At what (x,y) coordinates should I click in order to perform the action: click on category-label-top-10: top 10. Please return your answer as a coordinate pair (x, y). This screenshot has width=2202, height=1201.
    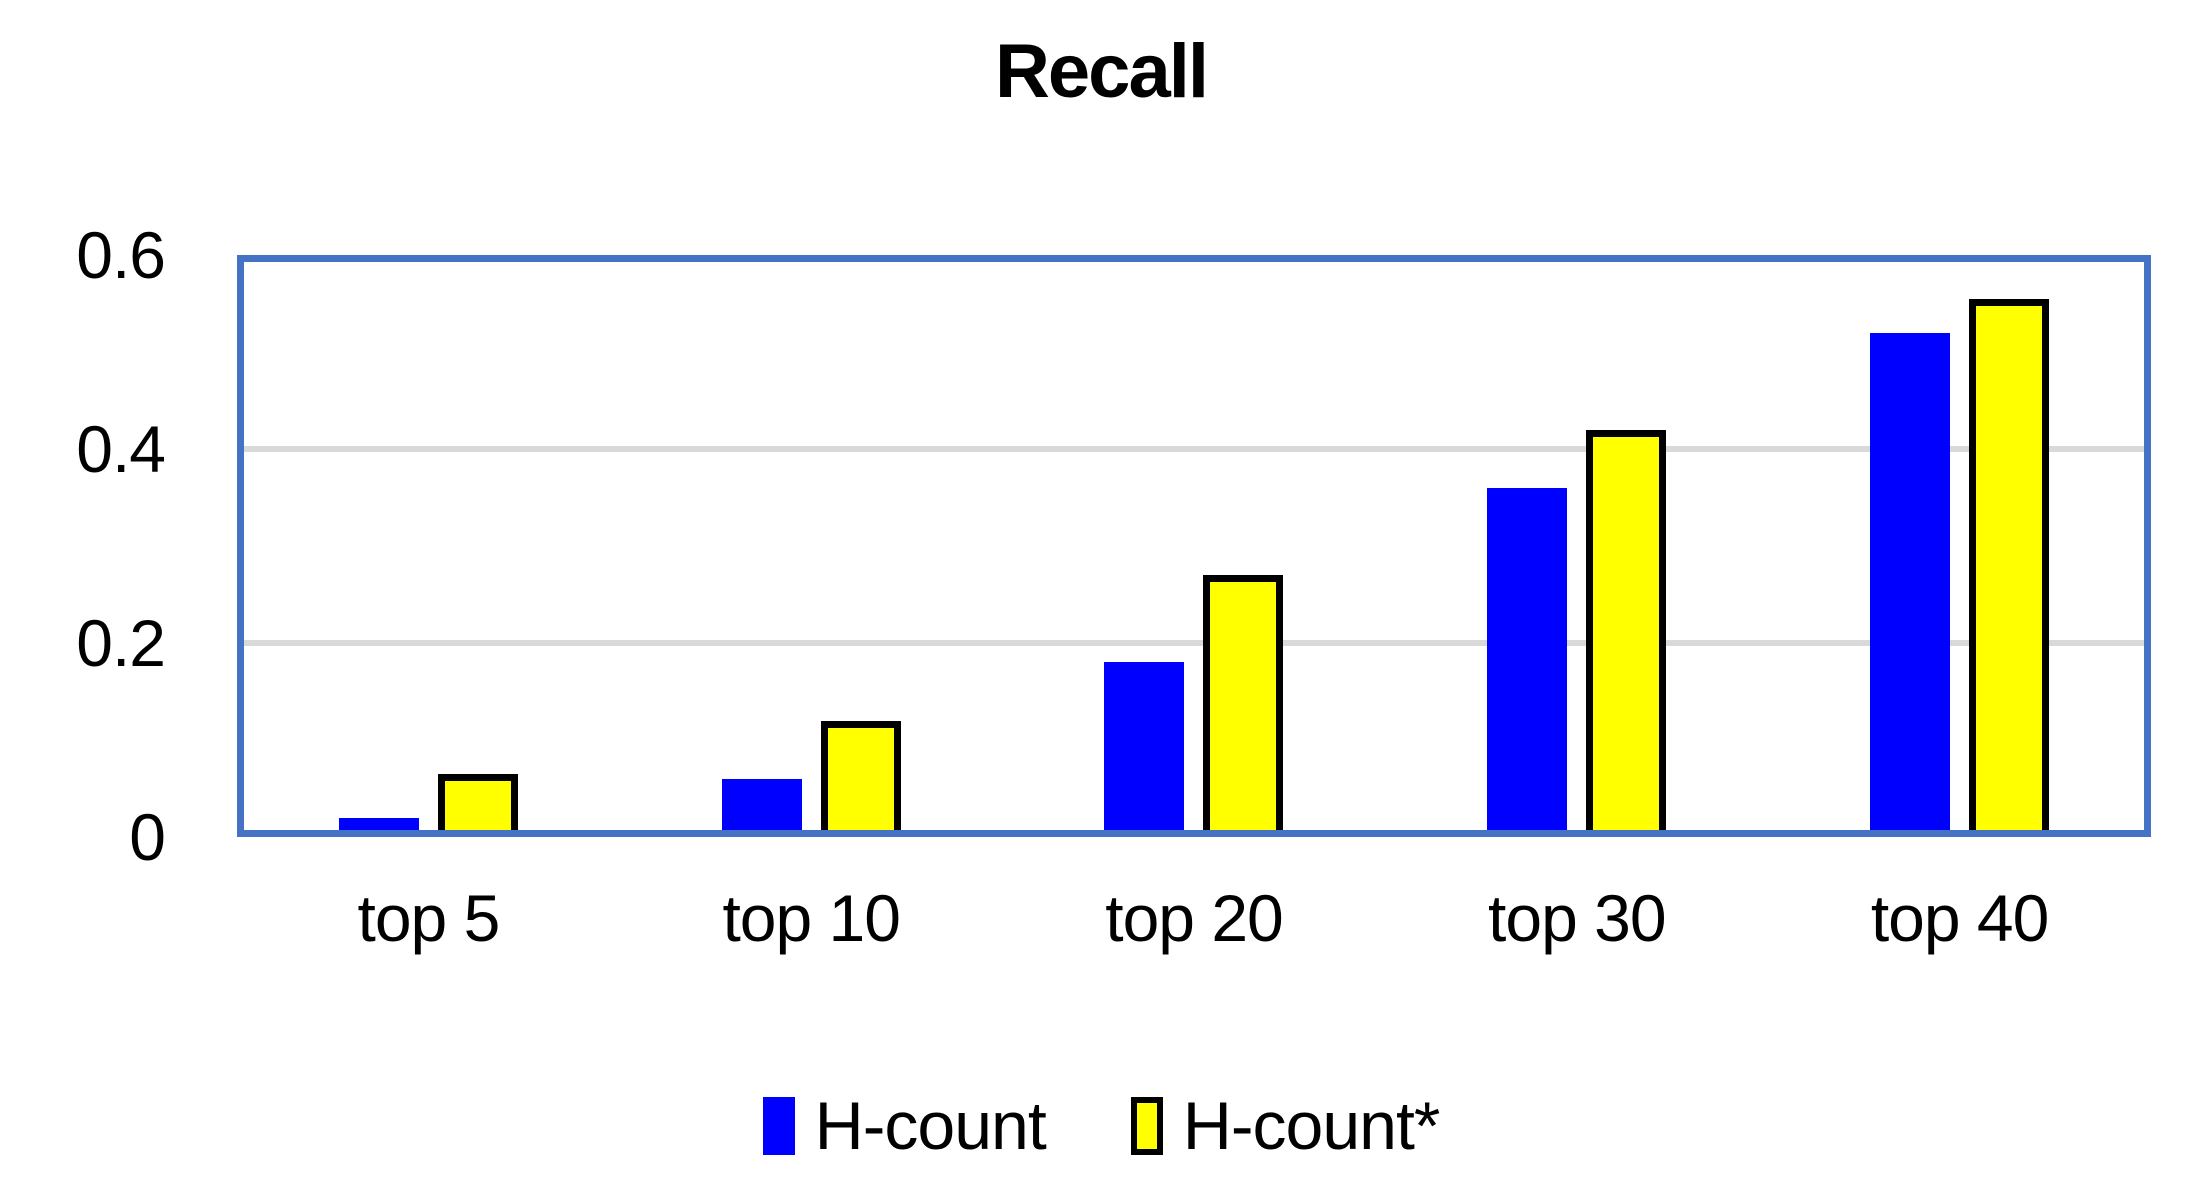
    Looking at the image, I should click on (811, 918).